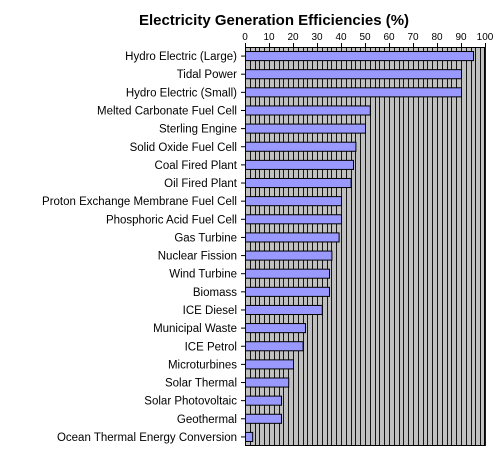 The image size is (500, 454). I want to click on category-label: ICE Petrol, so click(211, 347).